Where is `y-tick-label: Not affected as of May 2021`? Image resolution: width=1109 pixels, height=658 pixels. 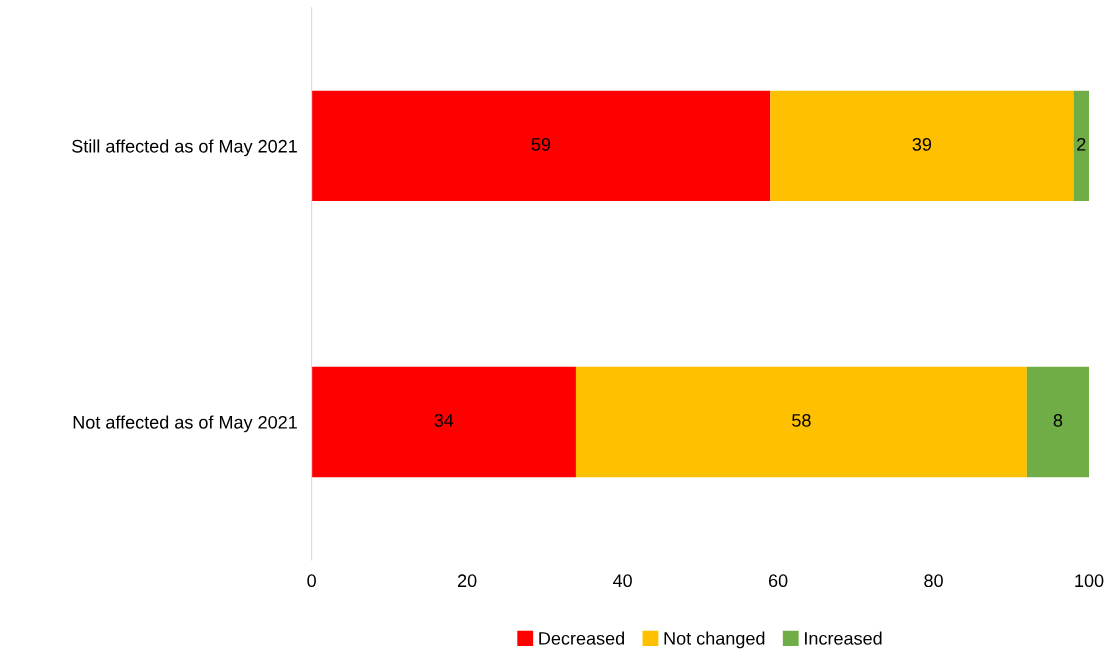
y-tick-label: Not affected as of May 2021 is located at coordinates (185, 424).